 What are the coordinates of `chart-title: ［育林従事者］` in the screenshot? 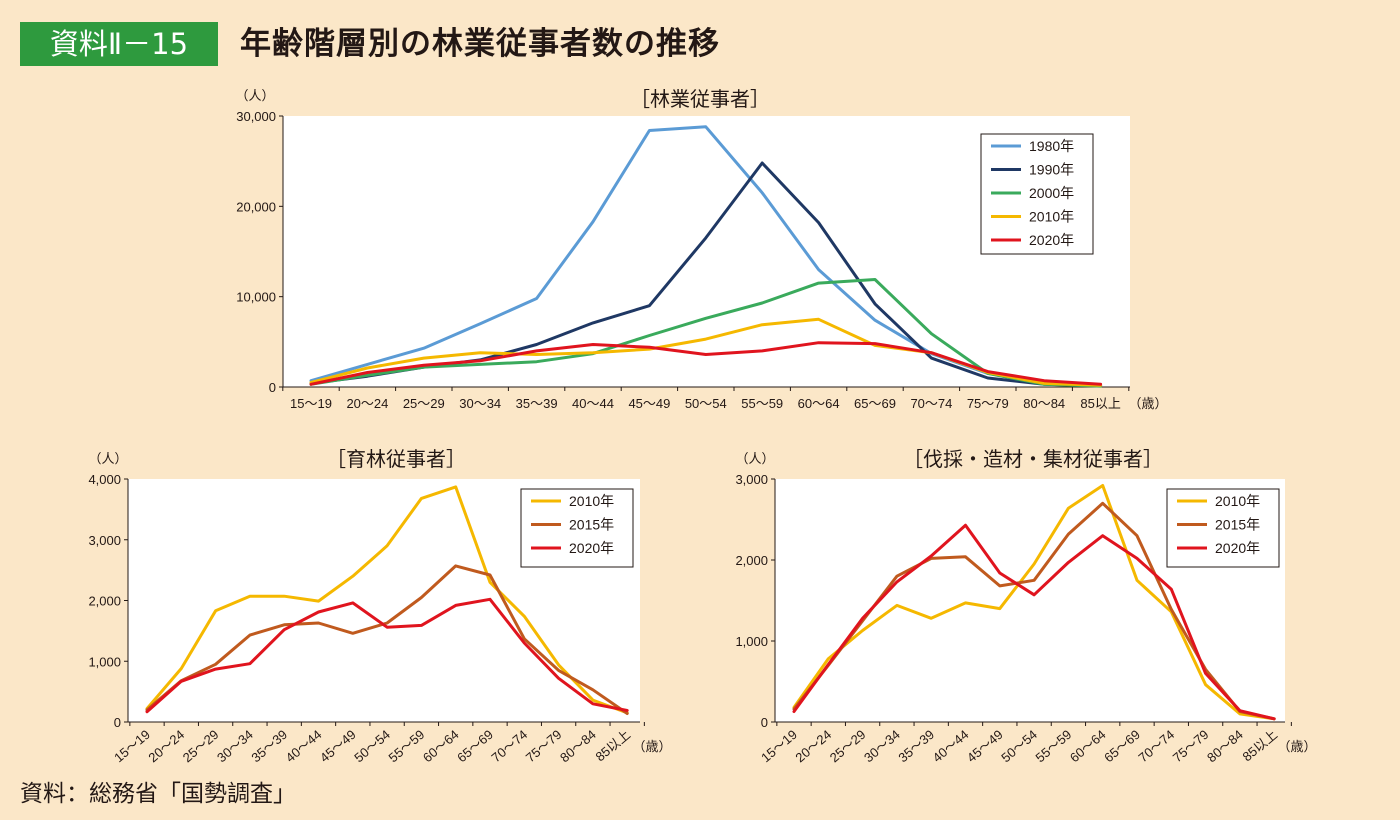 It's located at (396, 459).